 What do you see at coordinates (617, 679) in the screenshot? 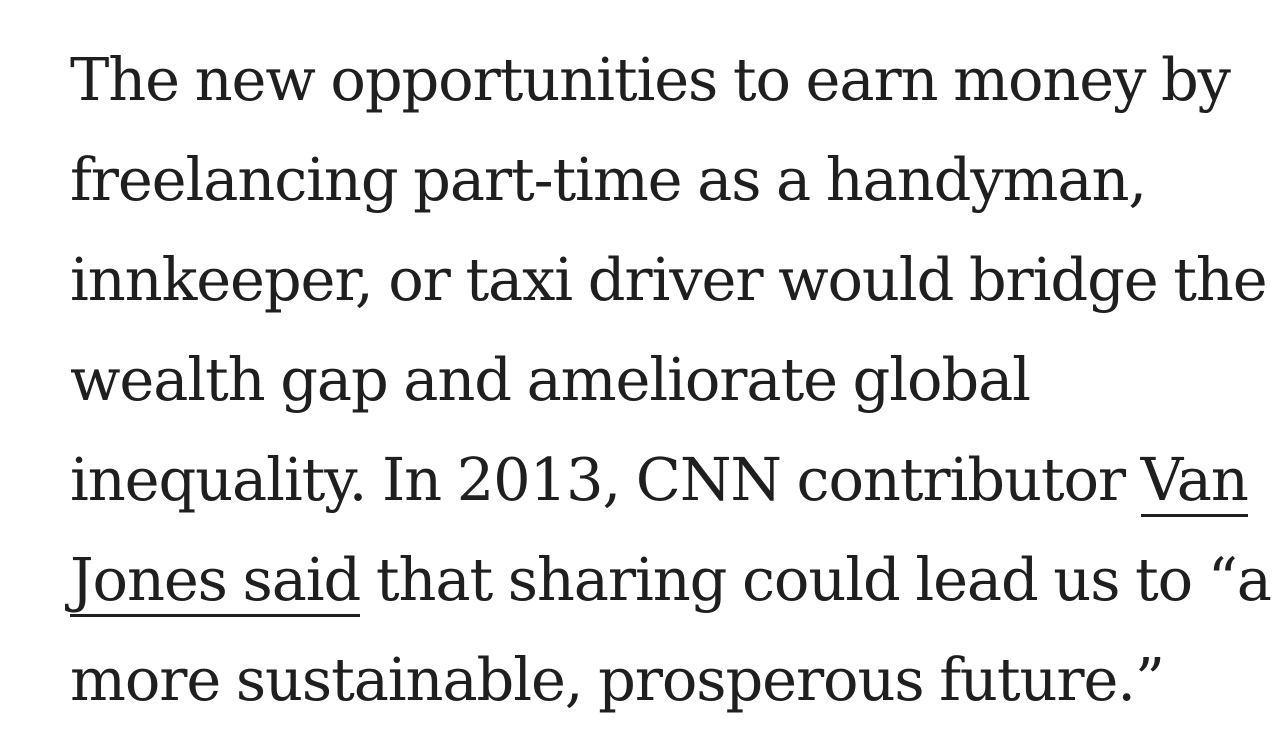
I see `paragraph-line: more sustainable, prosperous future.”` at bounding box center [617, 679].